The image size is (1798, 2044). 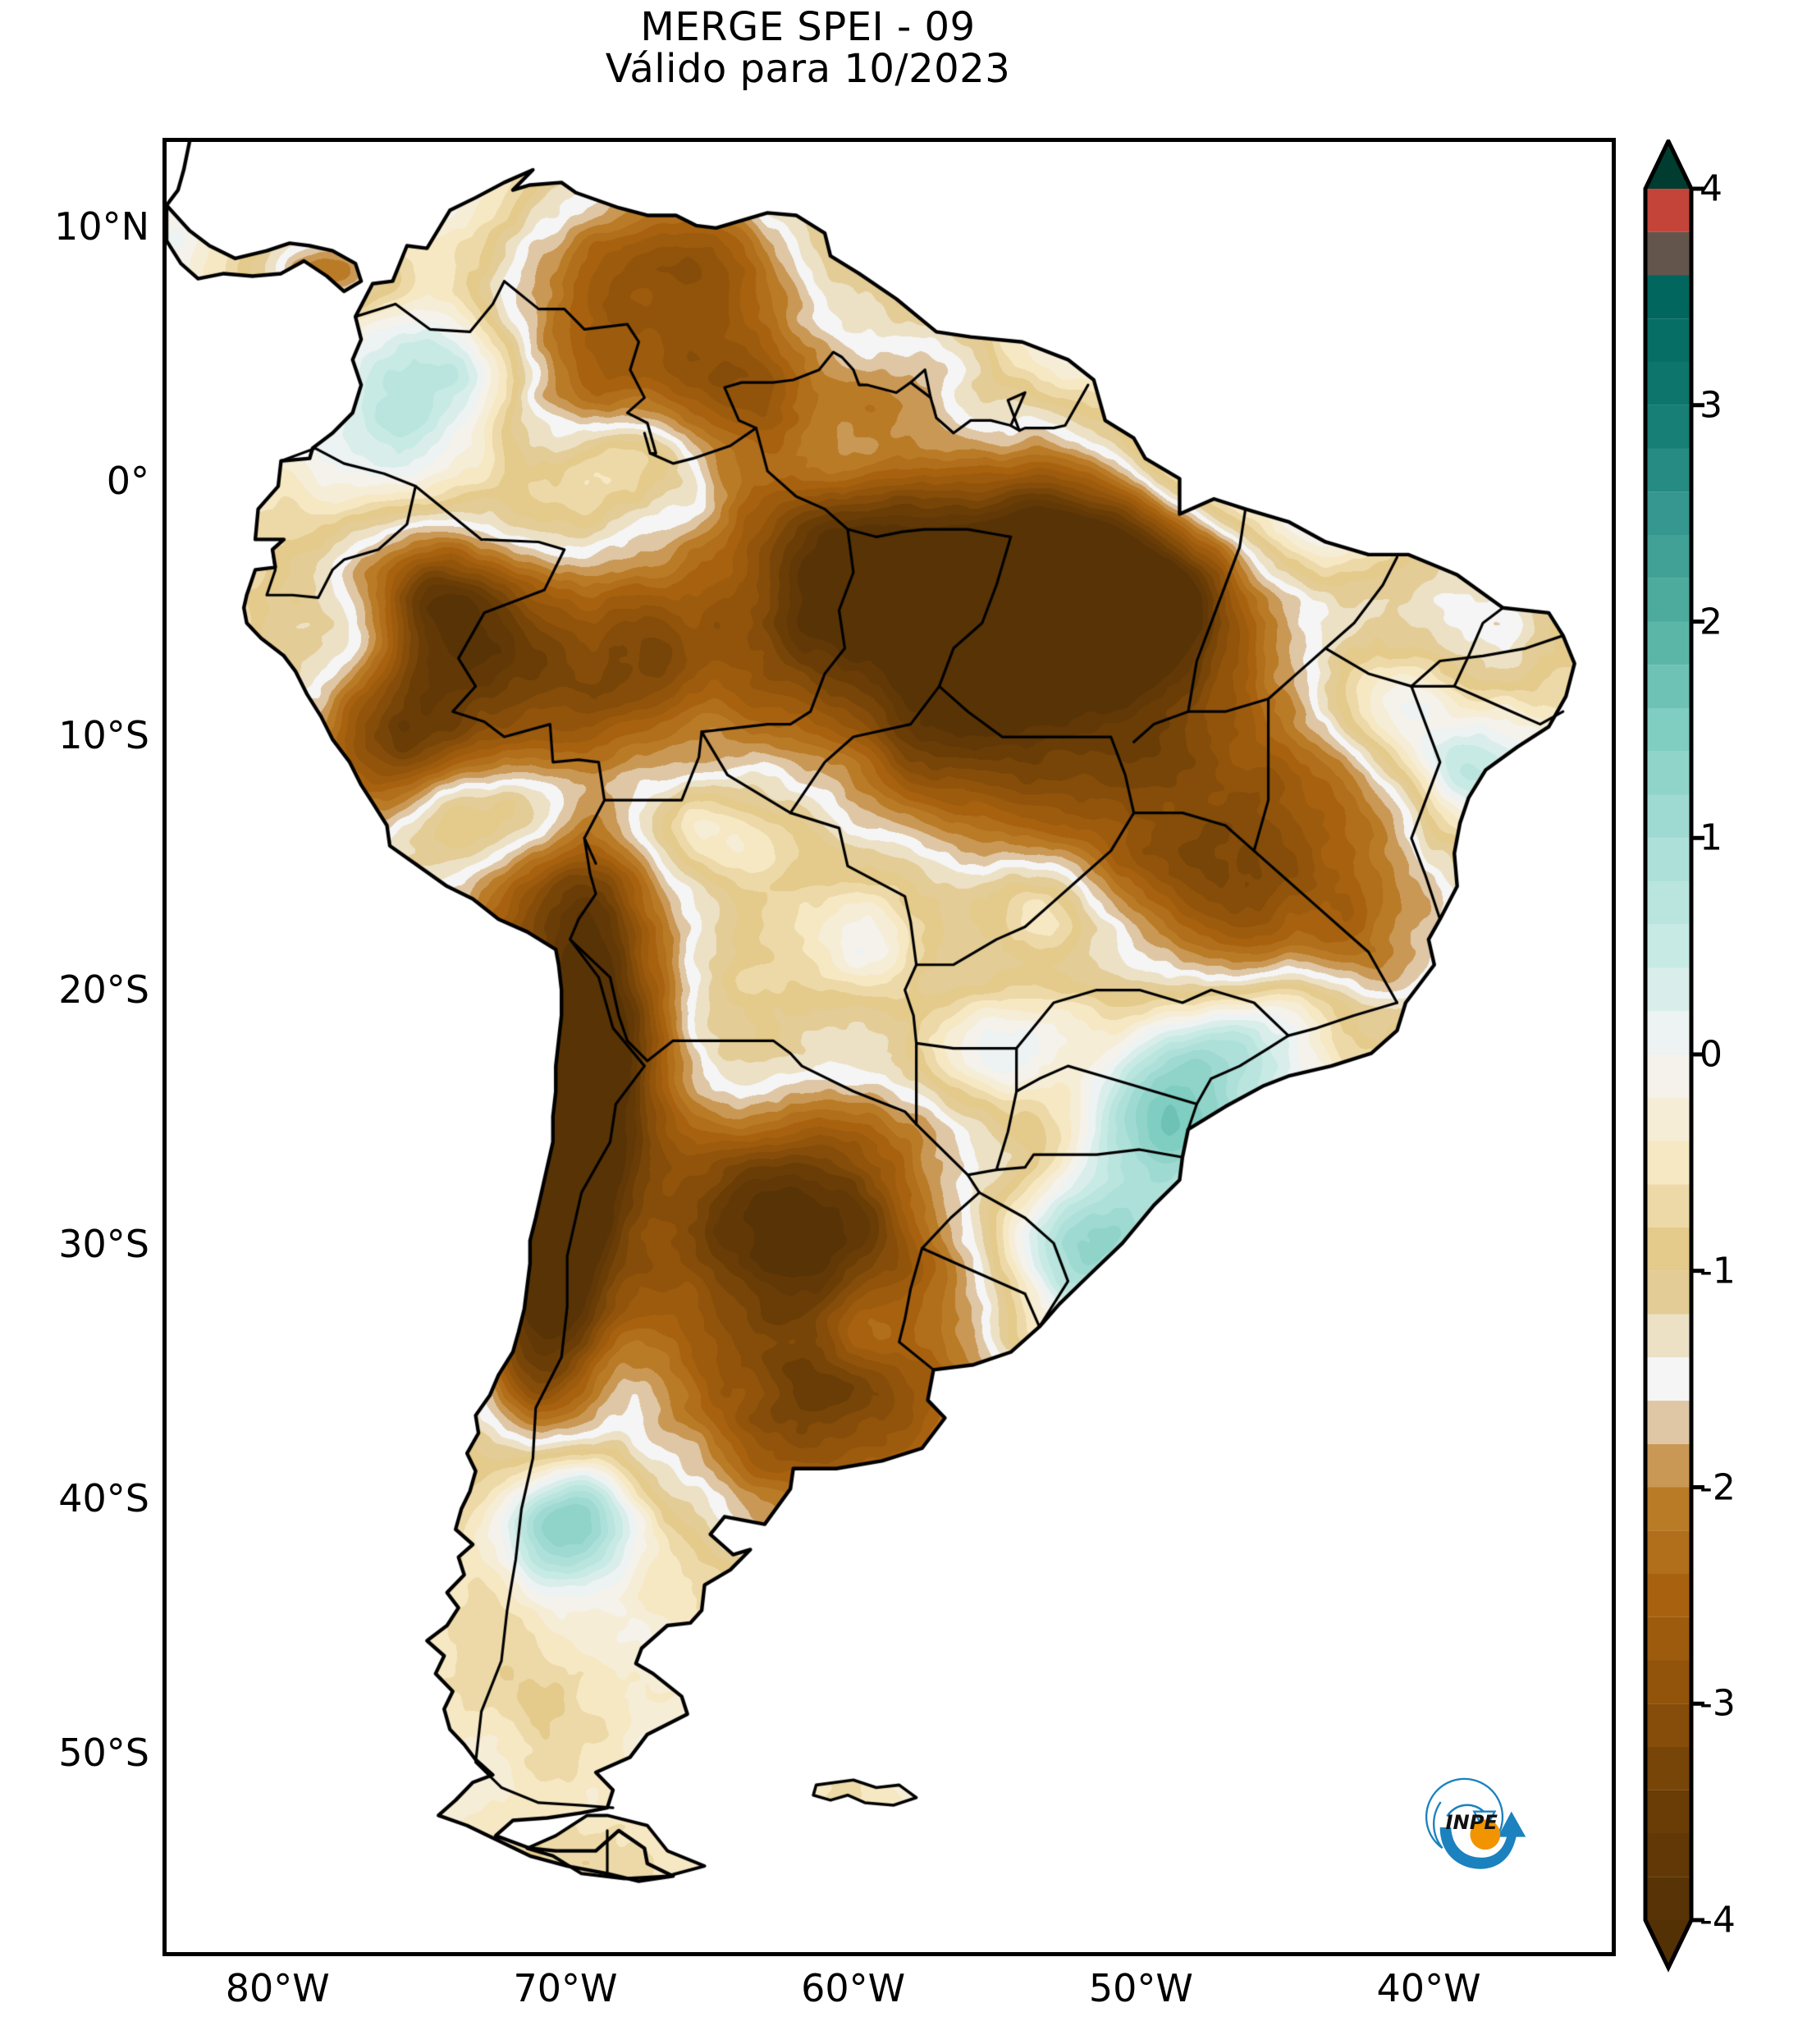 I want to click on colorbar-svg, so click(x=1673, y=1056).